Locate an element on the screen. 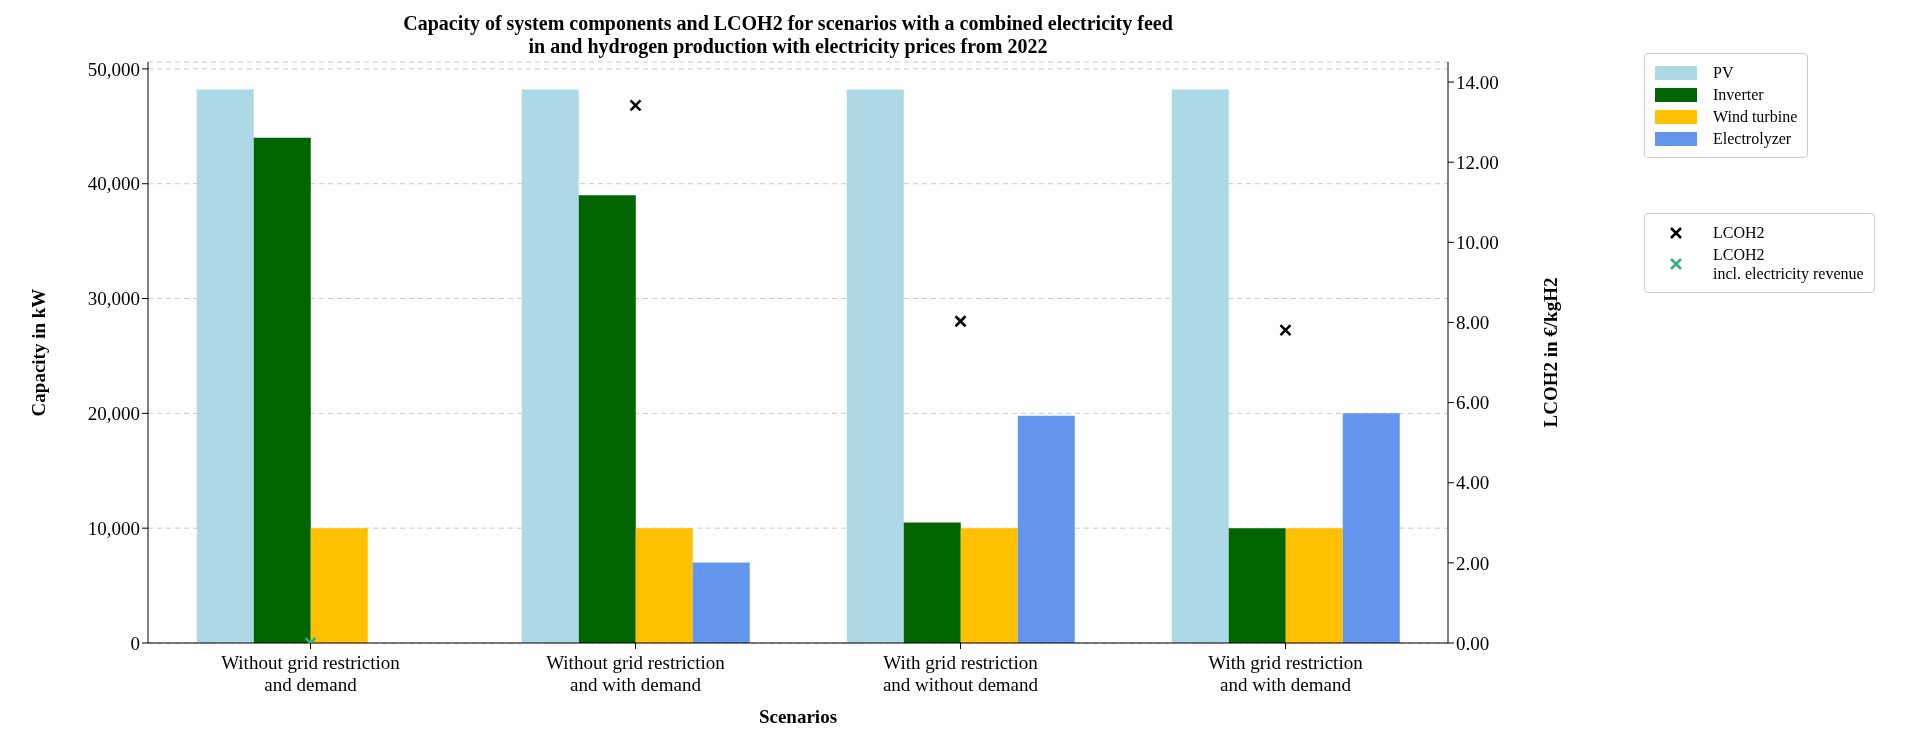 This screenshot has height=749, width=1908. y-axis-title: Capacity in kW is located at coordinates (38, 352).